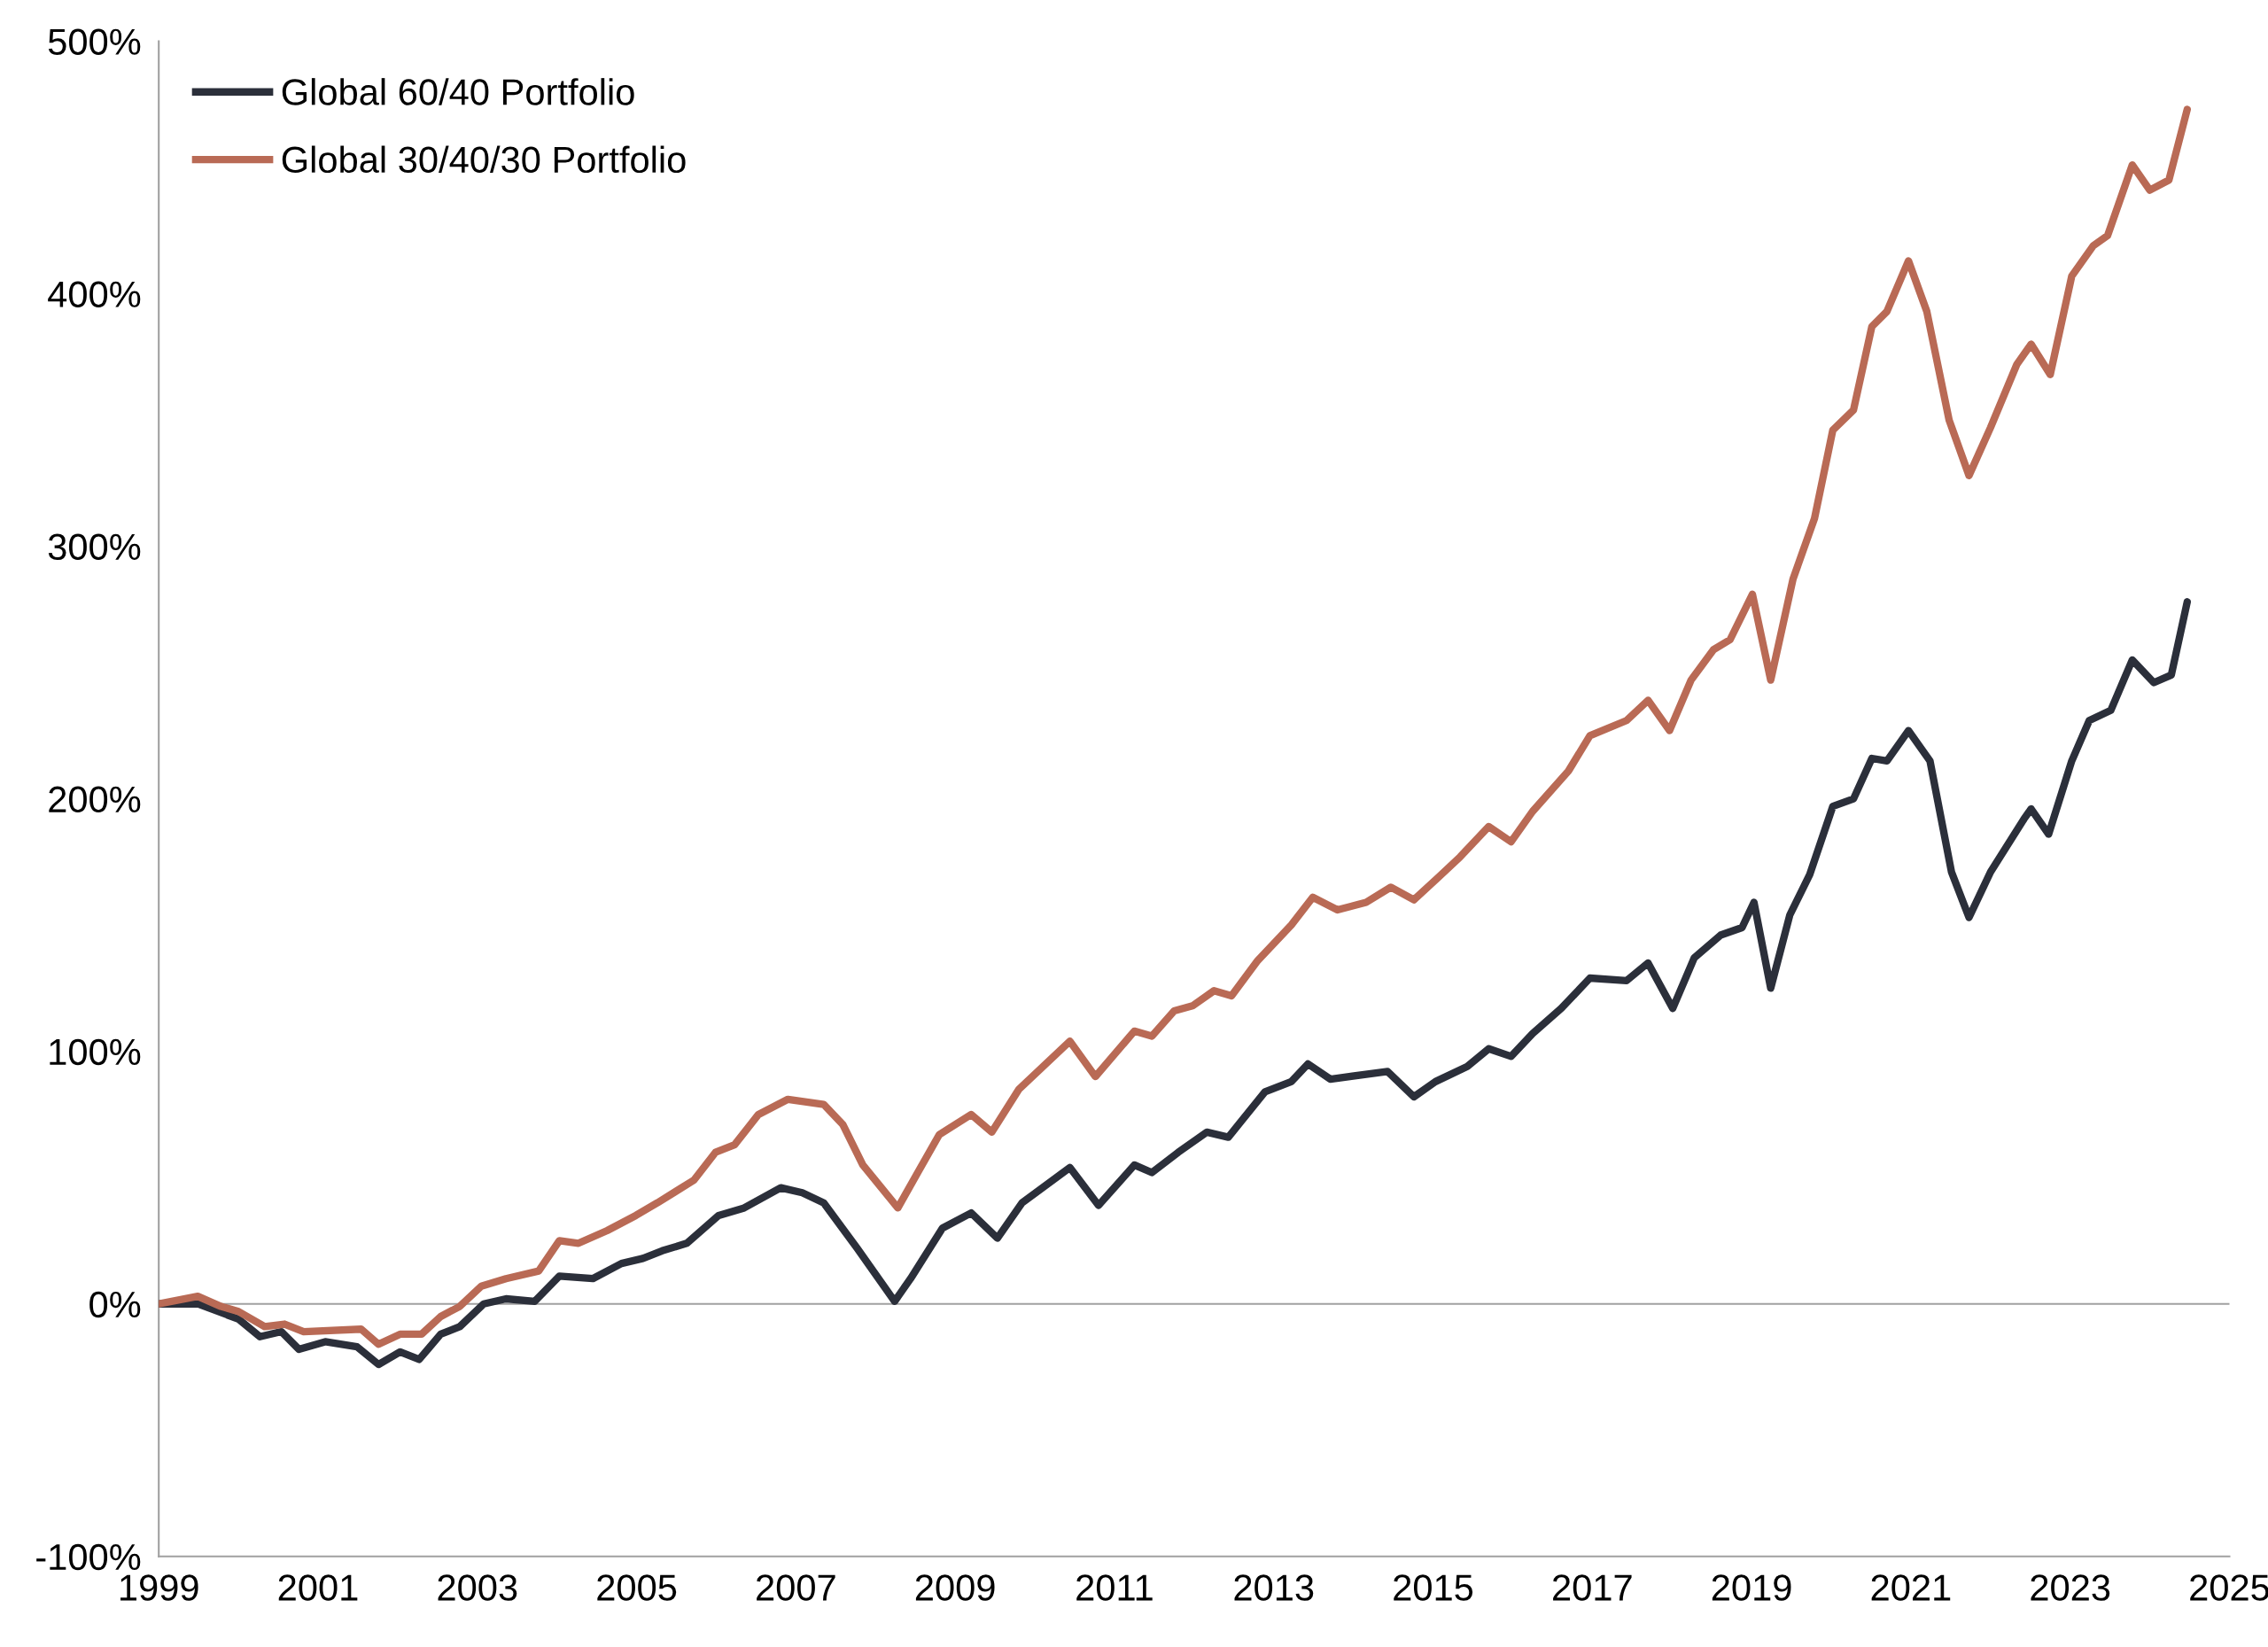 The width and height of the screenshot is (2268, 1647). What do you see at coordinates (115, 1304) in the screenshot?
I see `y-tick-label: 0%` at bounding box center [115, 1304].